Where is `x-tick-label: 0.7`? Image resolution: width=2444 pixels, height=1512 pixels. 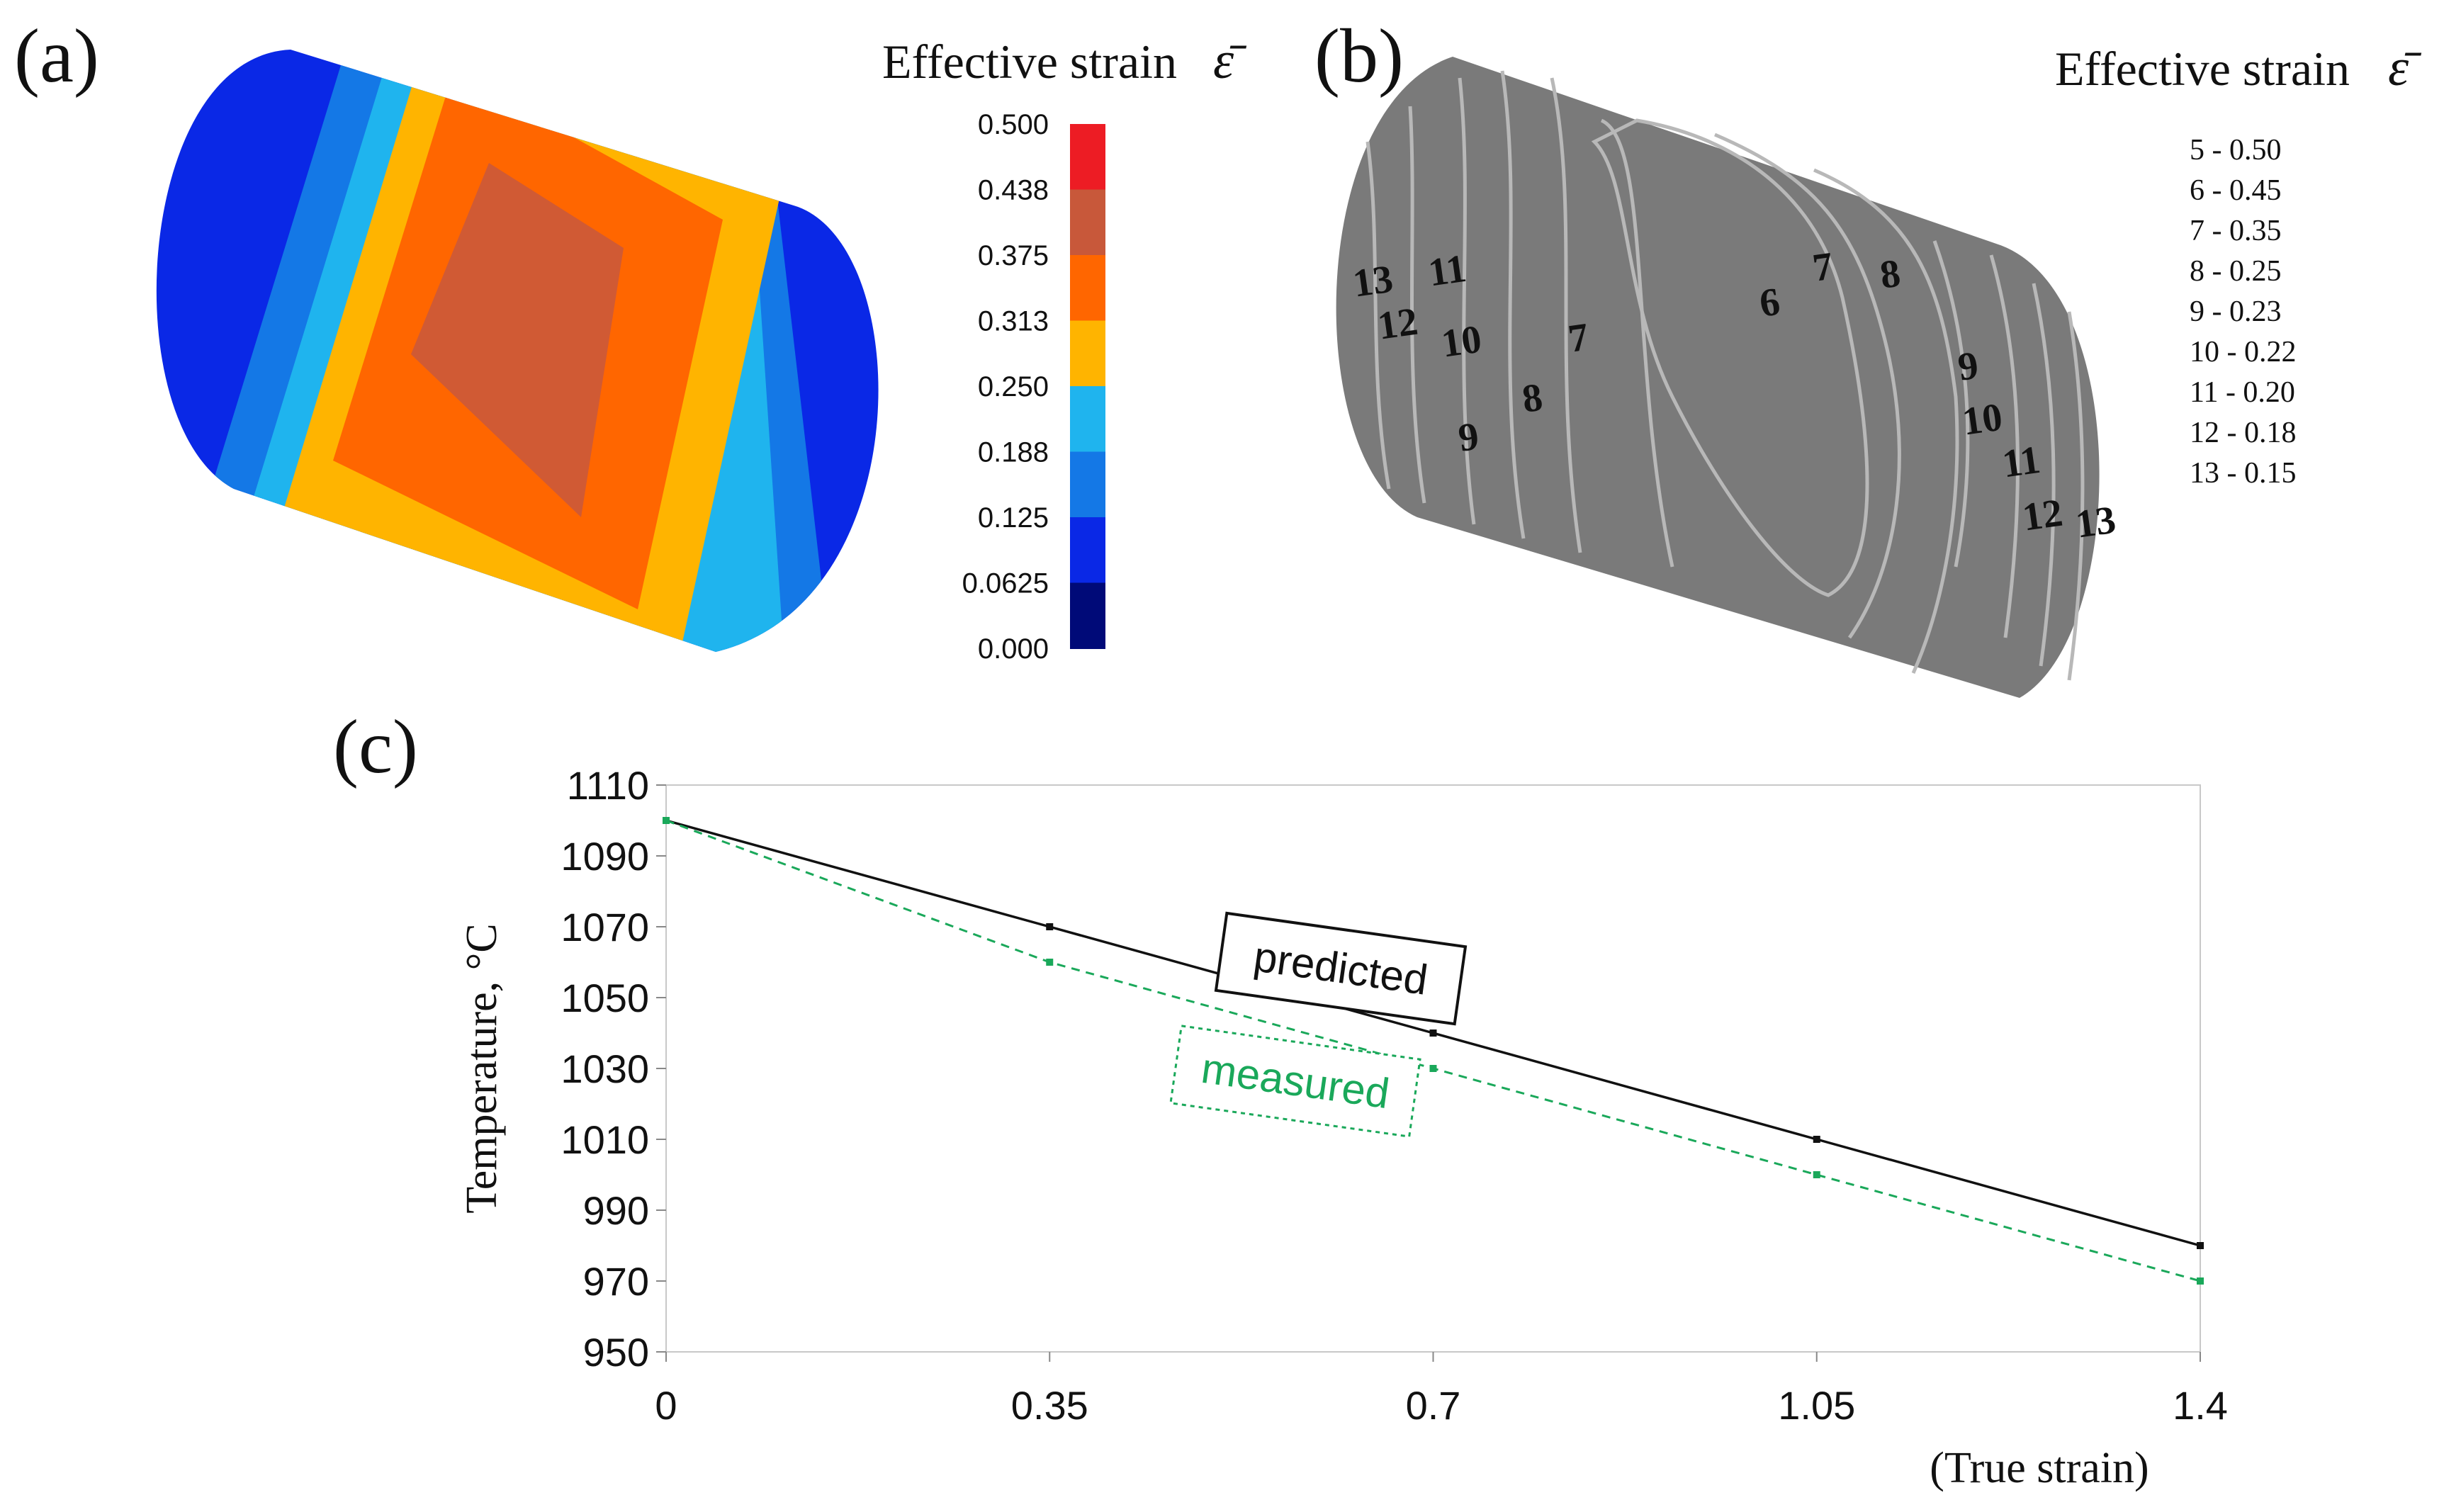 x-tick-label: 0.7 is located at coordinates (1433, 1405).